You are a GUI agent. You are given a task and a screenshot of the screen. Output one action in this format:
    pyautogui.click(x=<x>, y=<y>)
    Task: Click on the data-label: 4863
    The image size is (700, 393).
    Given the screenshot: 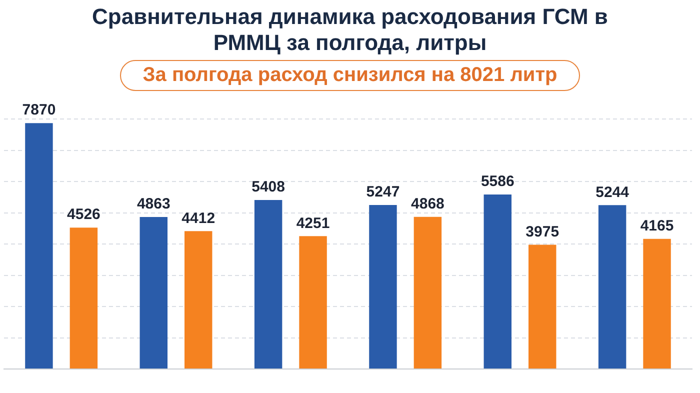 What is the action you would take?
    pyautogui.click(x=153, y=204)
    